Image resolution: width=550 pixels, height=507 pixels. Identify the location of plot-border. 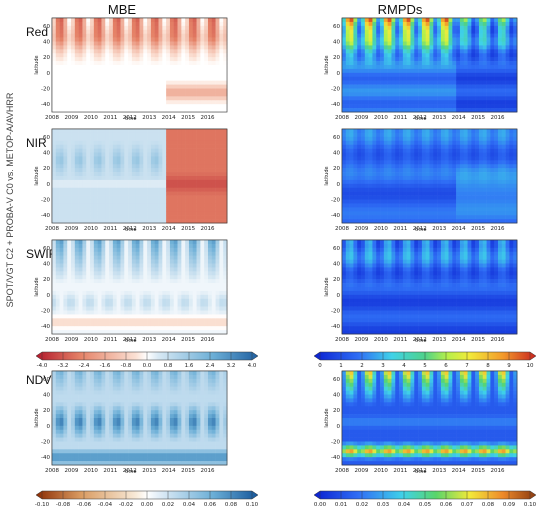
(429, 176).